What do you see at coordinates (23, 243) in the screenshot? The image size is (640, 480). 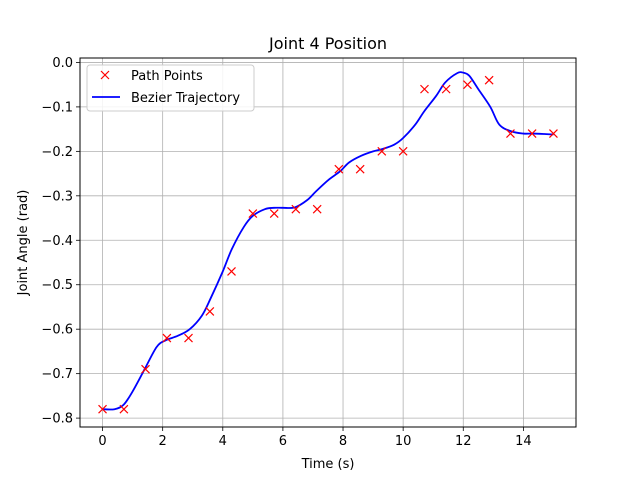 I see `y-axis-title: Joint Angle (rad)` at bounding box center [23, 243].